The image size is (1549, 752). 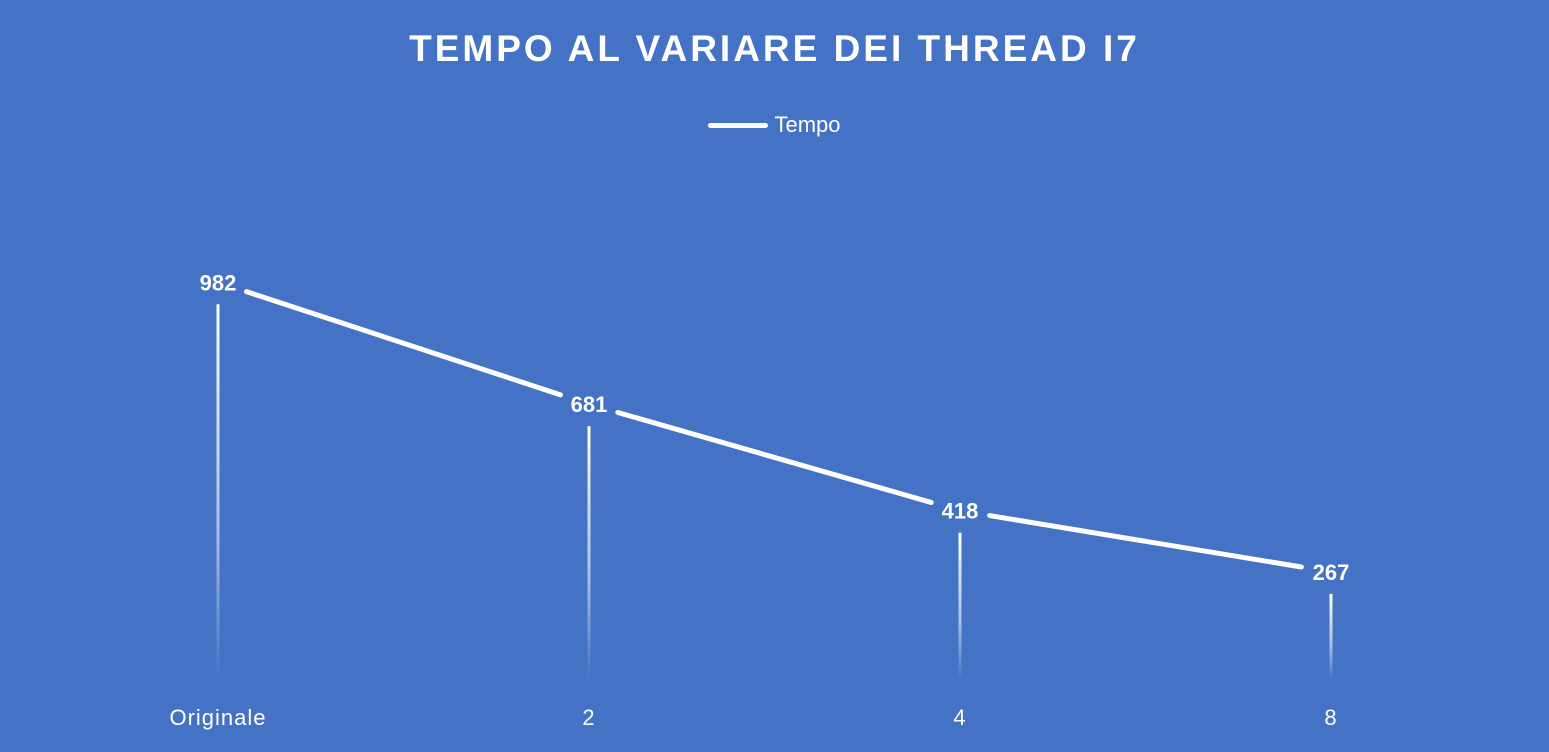 I want to click on data-label-0: 982, so click(x=218, y=282).